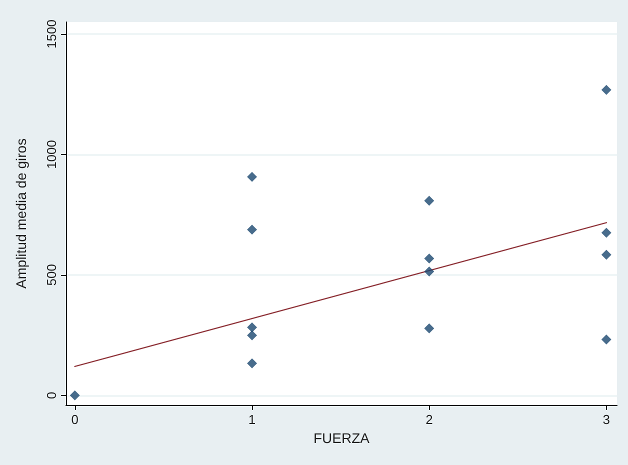  I want to click on y-axis-title: Amplitud media de giros, so click(21, 213).